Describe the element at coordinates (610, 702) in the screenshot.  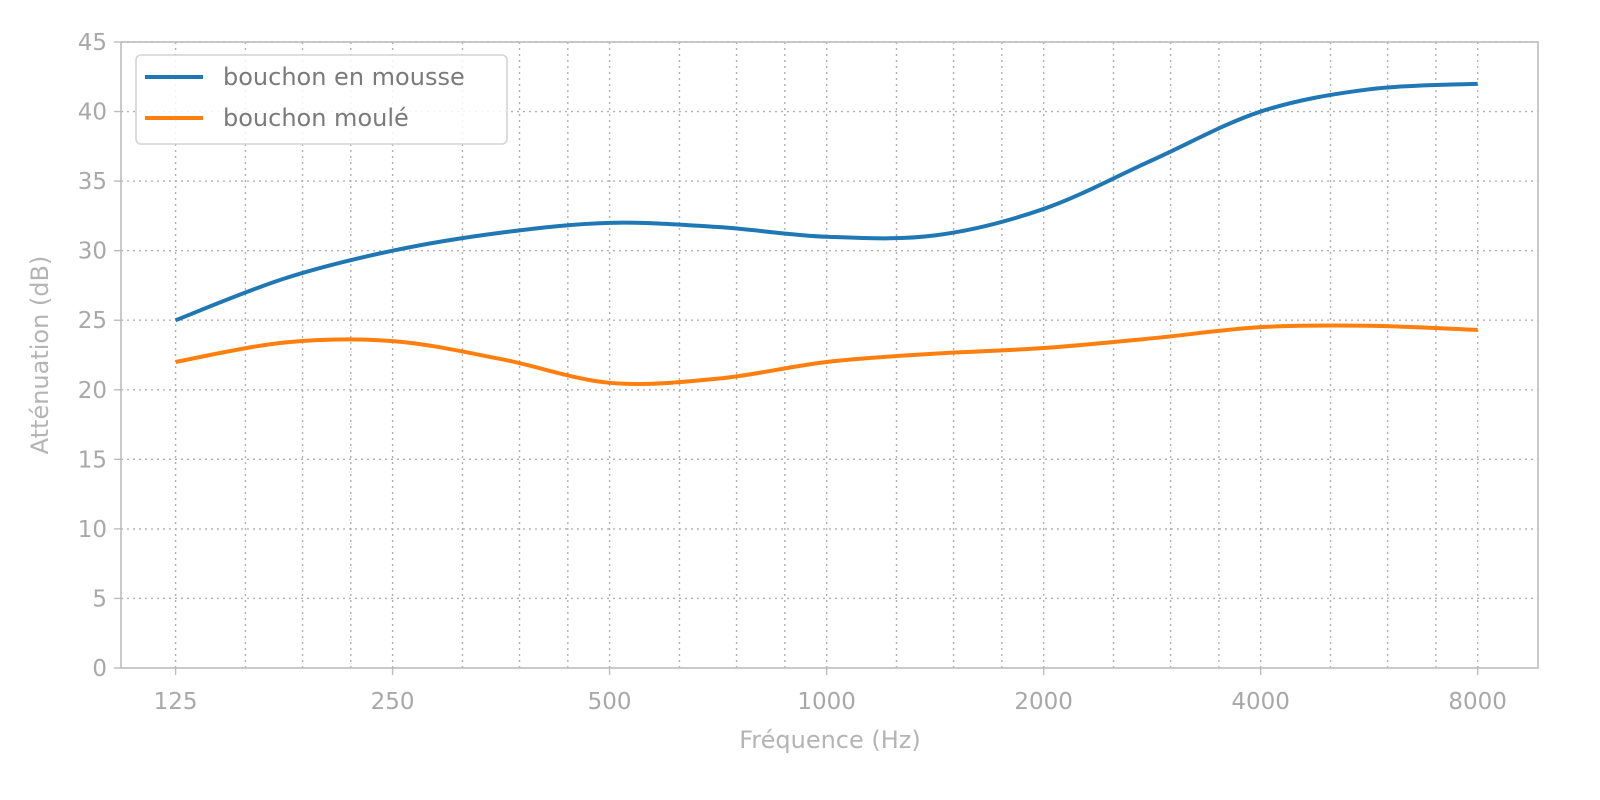
I see `x-tick-label: 500` at that location.